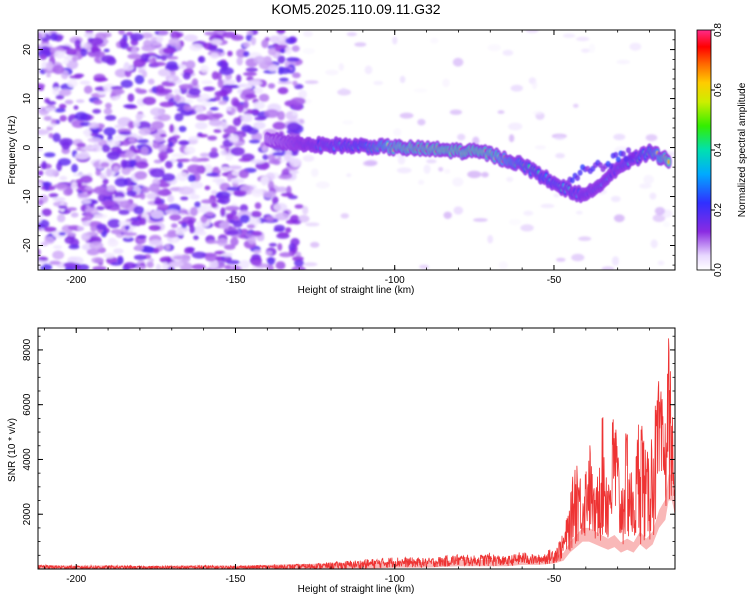  What do you see at coordinates (27, 99) in the screenshot?
I see `y-tick-label: 10` at bounding box center [27, 99].